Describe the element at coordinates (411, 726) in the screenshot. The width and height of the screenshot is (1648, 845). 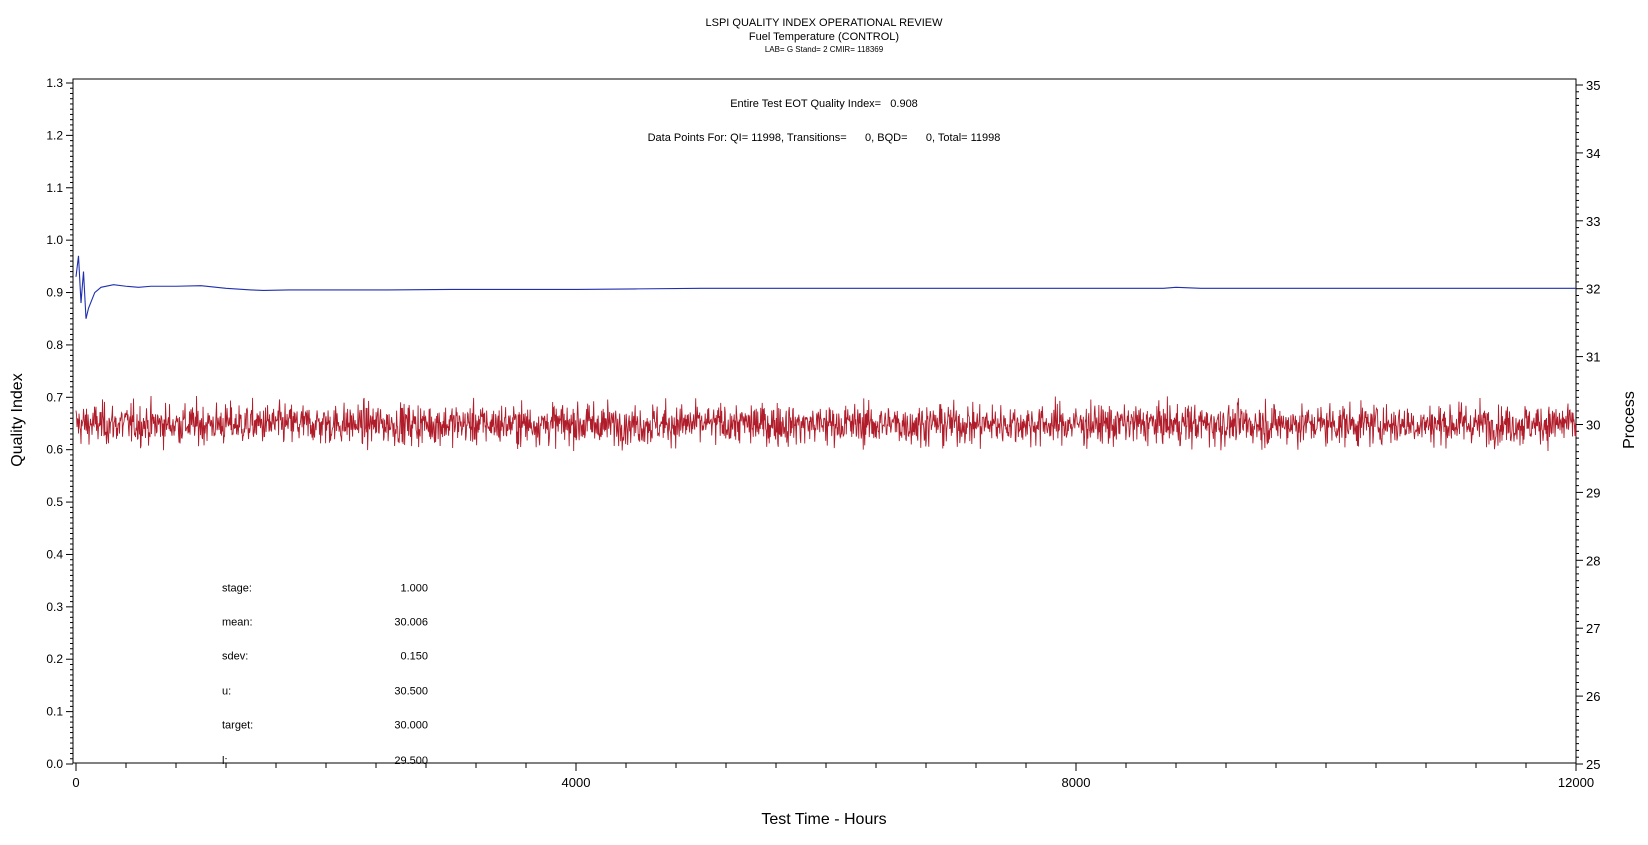
I see `stat-value: 30.000` at that location.